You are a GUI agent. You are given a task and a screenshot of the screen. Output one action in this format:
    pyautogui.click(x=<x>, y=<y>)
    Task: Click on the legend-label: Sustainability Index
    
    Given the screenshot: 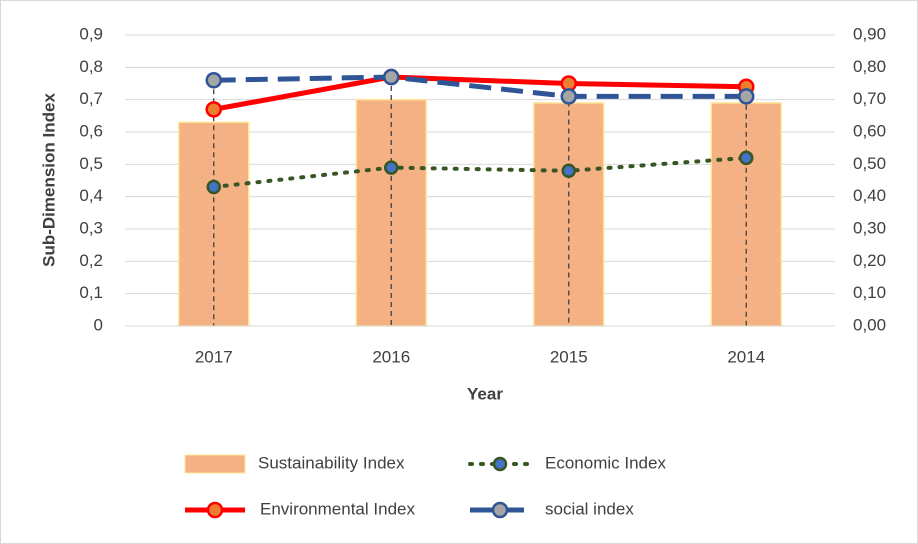 What is the action you would take?
    pyautogui.click(x=331, y=462)
    